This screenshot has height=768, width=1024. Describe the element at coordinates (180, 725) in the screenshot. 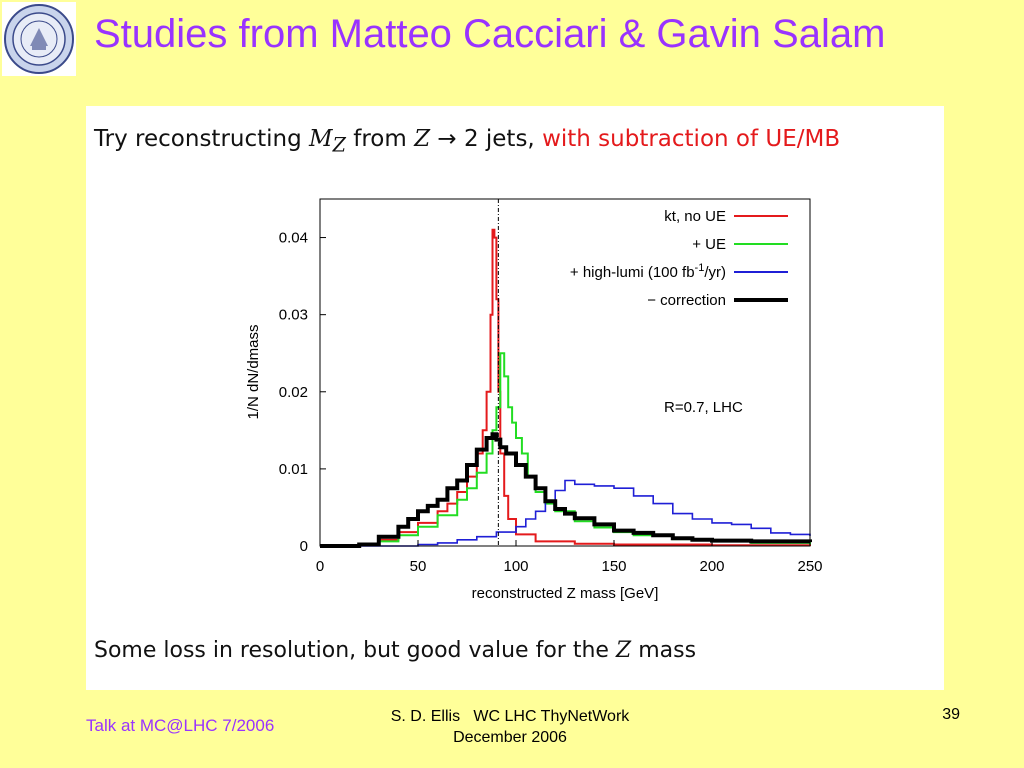

I see `footer-talk: Talk at MC@LHC 7/2006` at that location.